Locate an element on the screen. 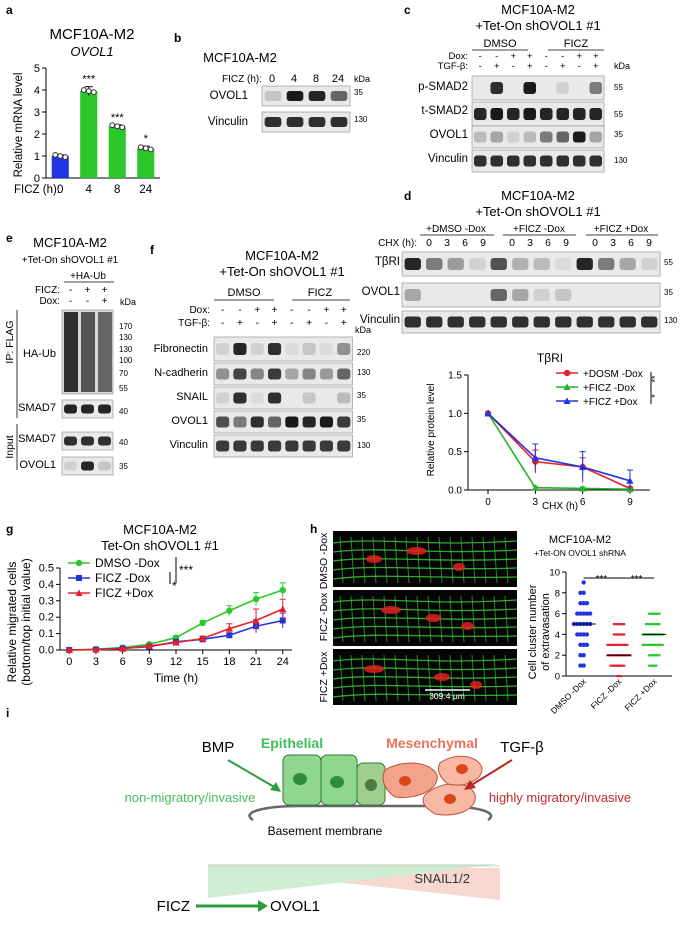 This screenshot has width=685, height=925. panel-c-row-label: p-SMAD2 is located at coordinates (443, 87).